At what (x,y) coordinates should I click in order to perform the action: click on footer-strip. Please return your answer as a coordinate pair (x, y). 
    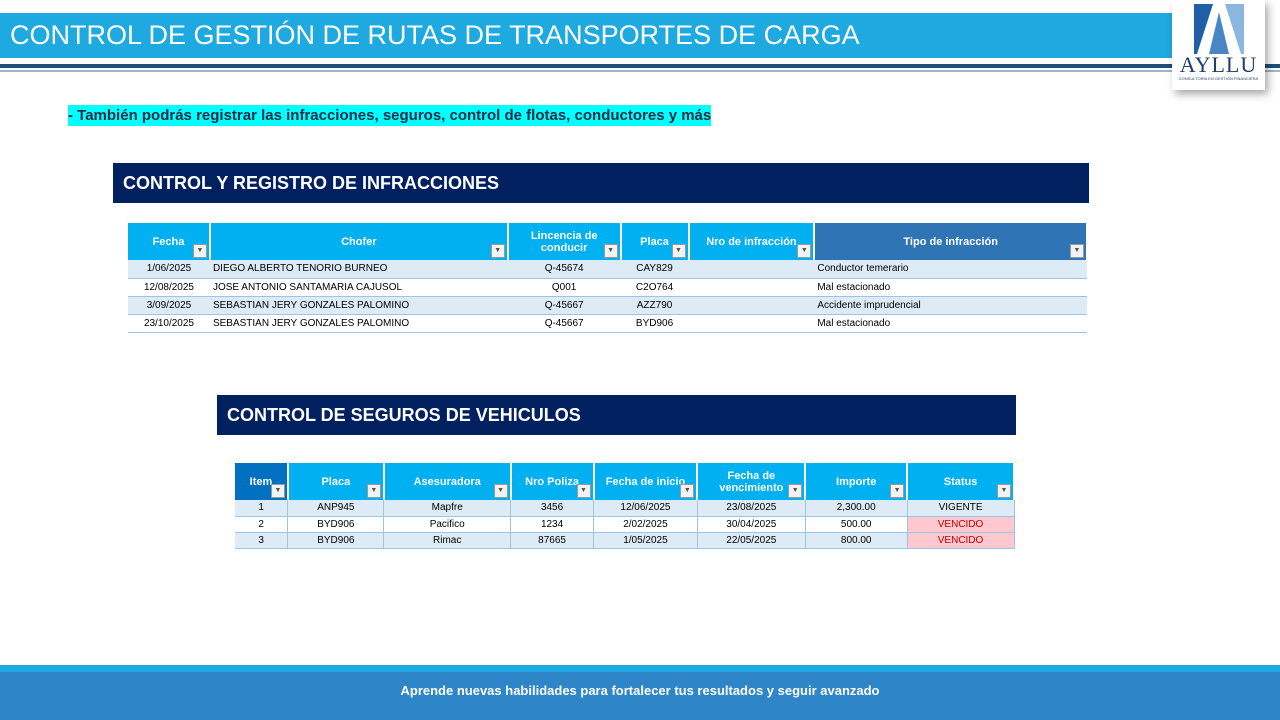
    Looking at the image, I should click on (640, 668).